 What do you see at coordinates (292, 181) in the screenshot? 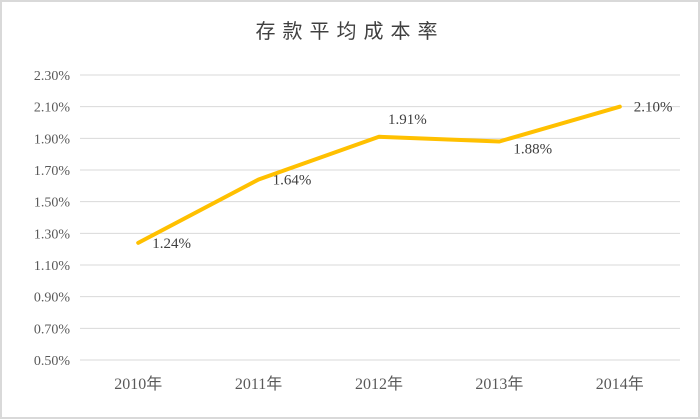
I see `data-point-label: 1.64%` at bounding box center [292, 181].